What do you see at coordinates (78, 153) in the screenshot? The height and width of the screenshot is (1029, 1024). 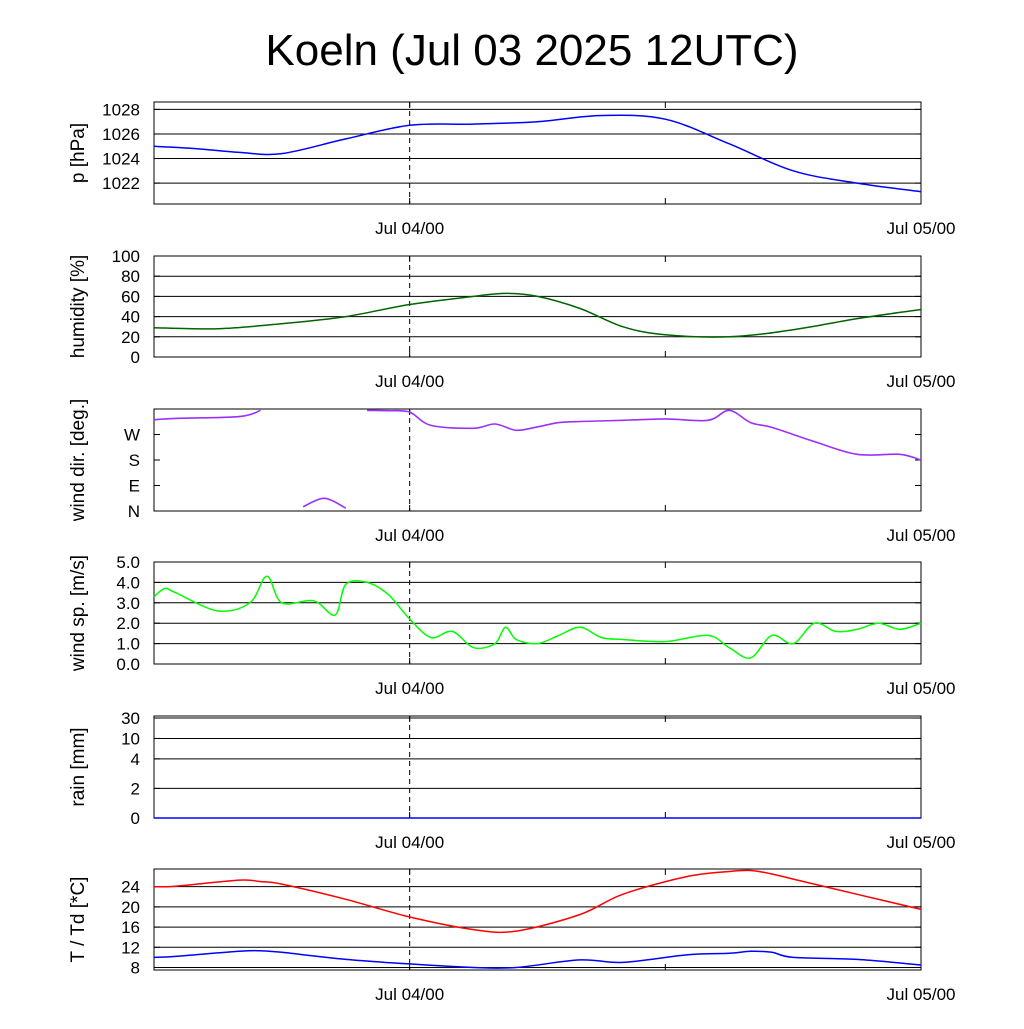 I see `panel-0-ylabel: p [hPa]` at bounding box center [78, 153].